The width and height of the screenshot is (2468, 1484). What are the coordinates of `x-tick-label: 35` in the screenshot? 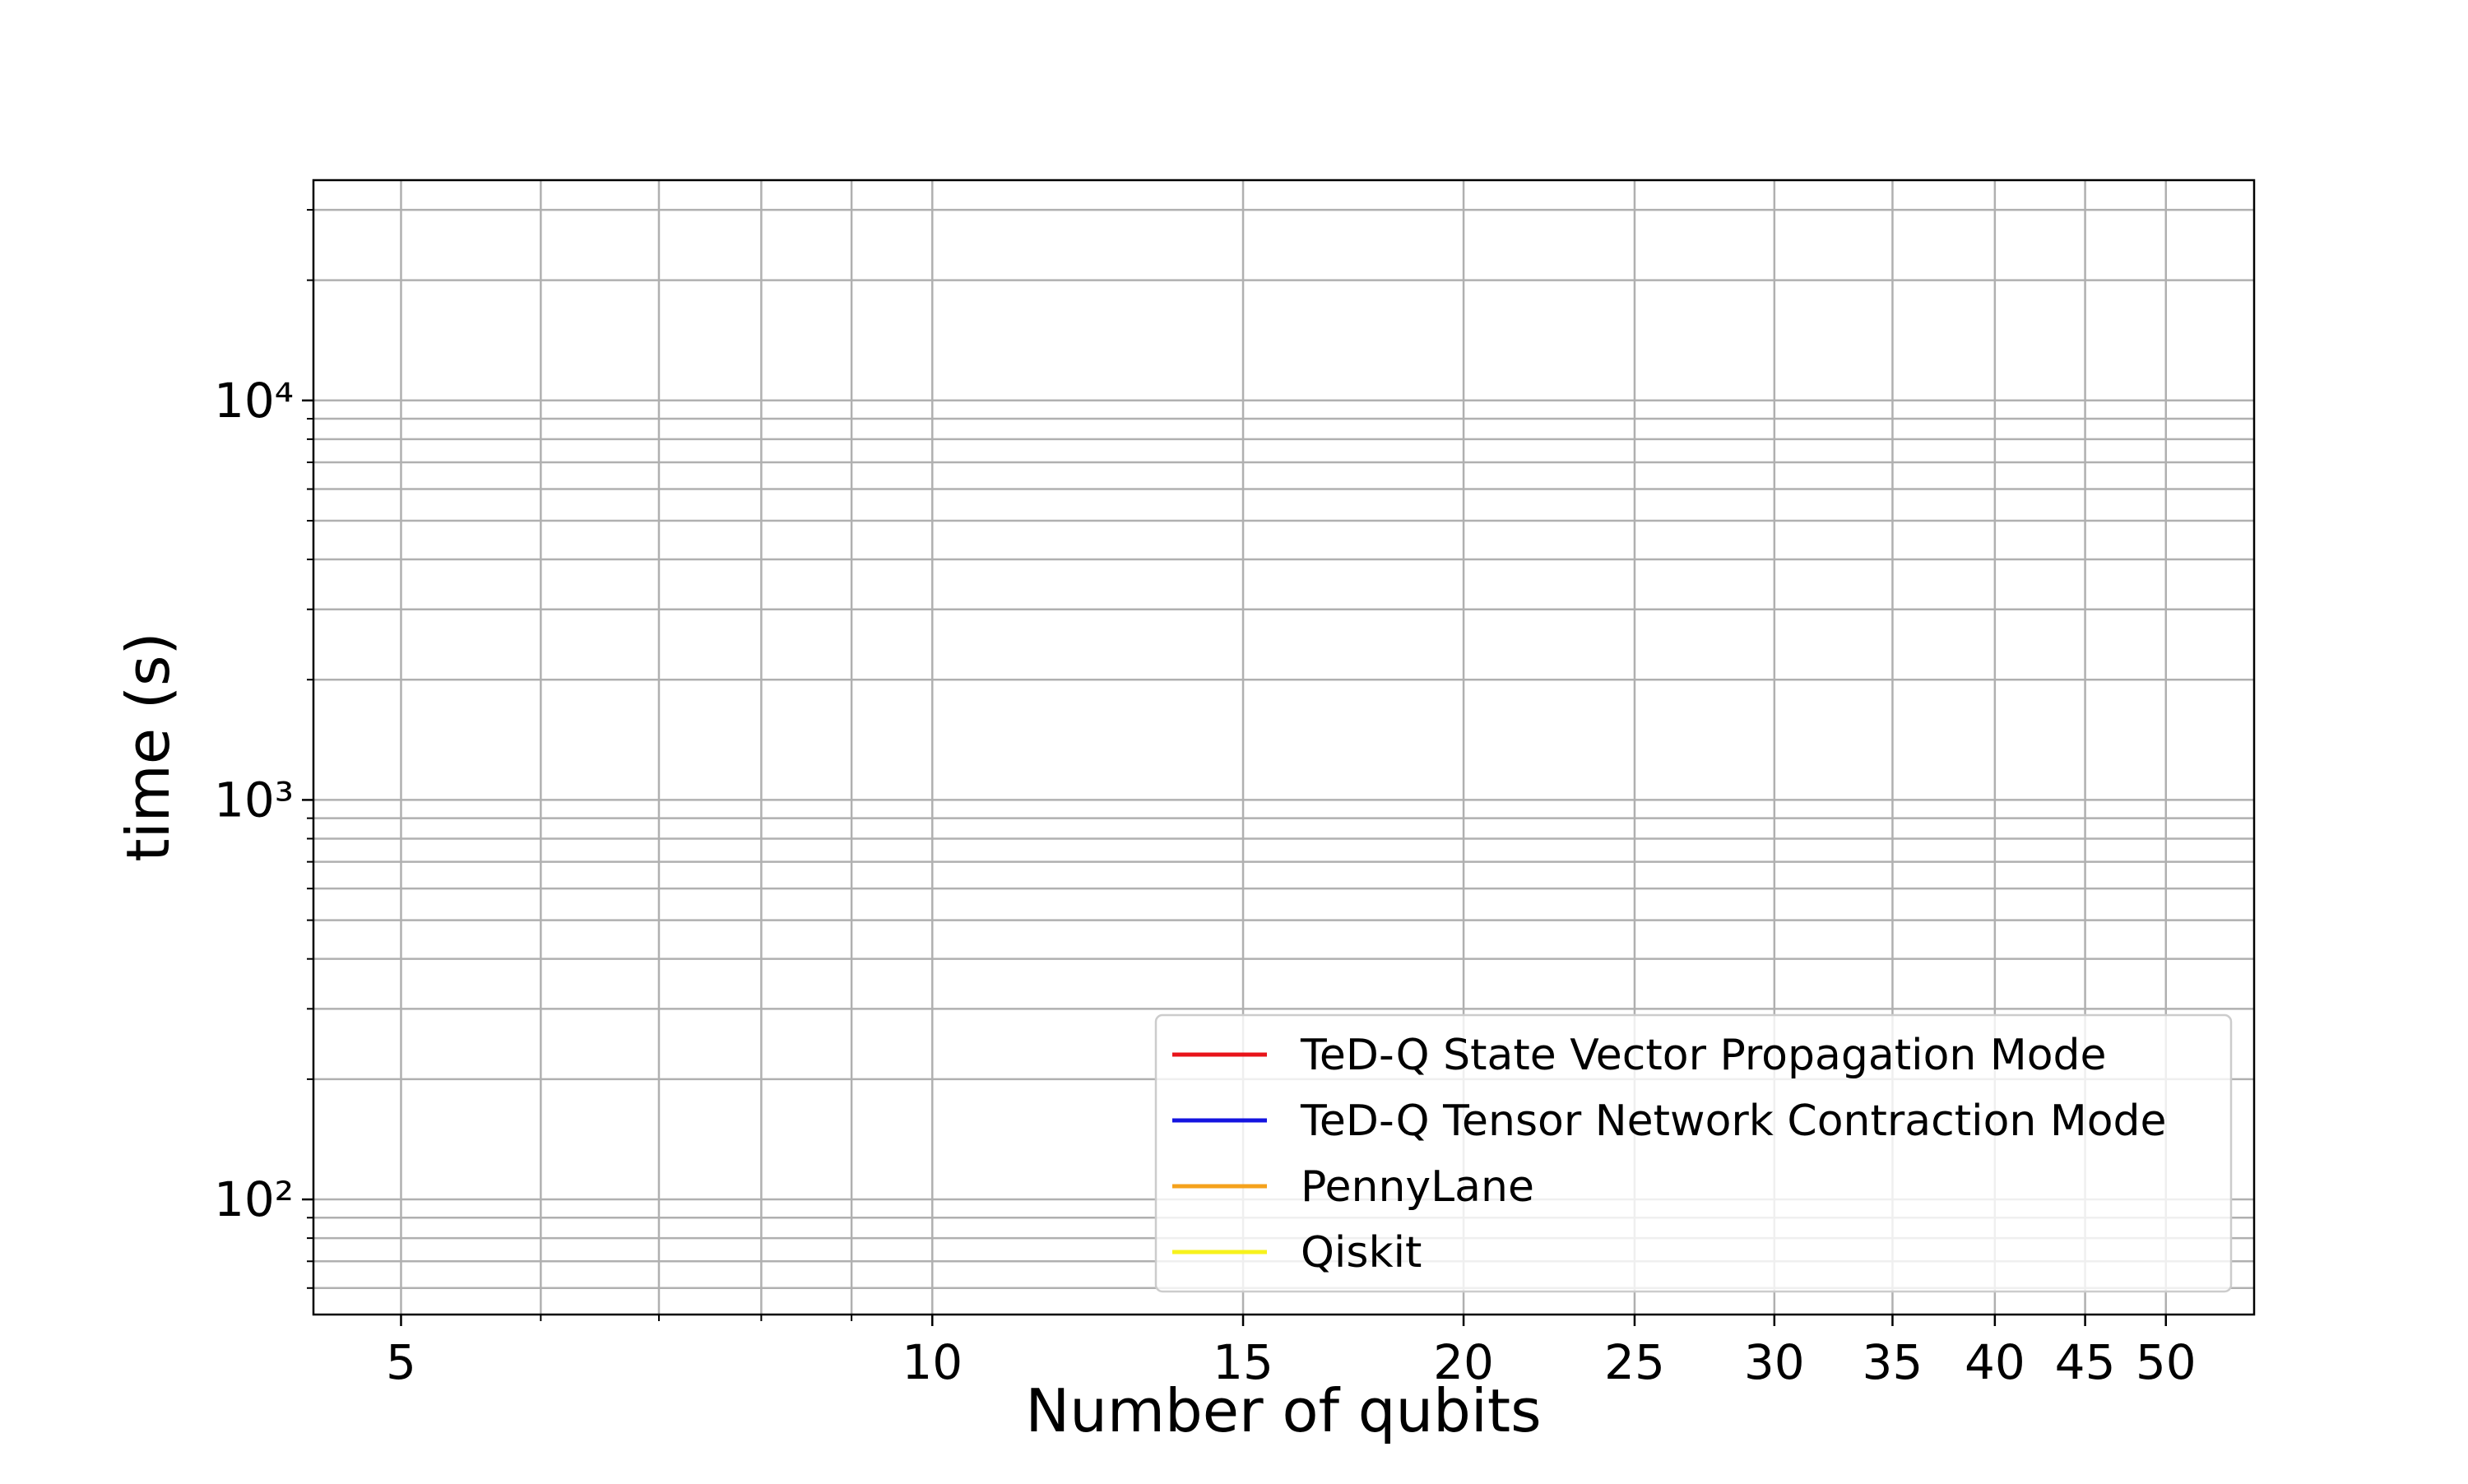 It's located at (1893, 1362).